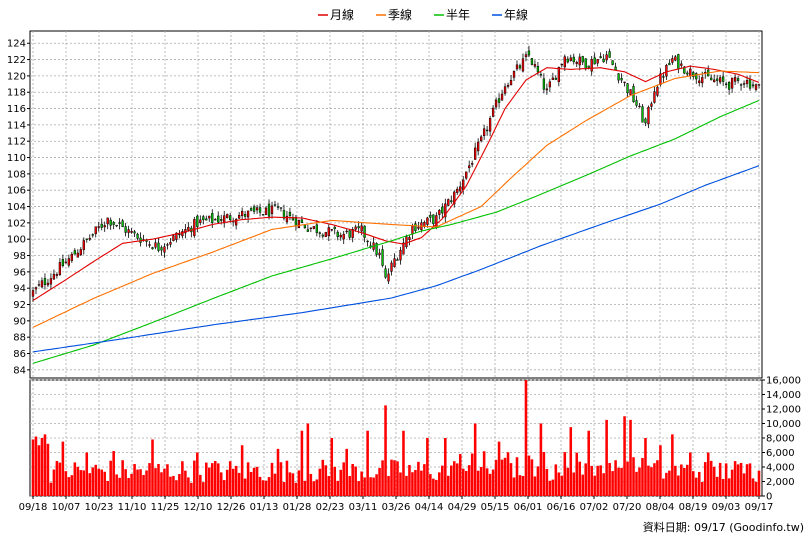  Describe the element at coordinates (264, 507) in the screenshot. I see `x-tick-label: 01/13` at that location.